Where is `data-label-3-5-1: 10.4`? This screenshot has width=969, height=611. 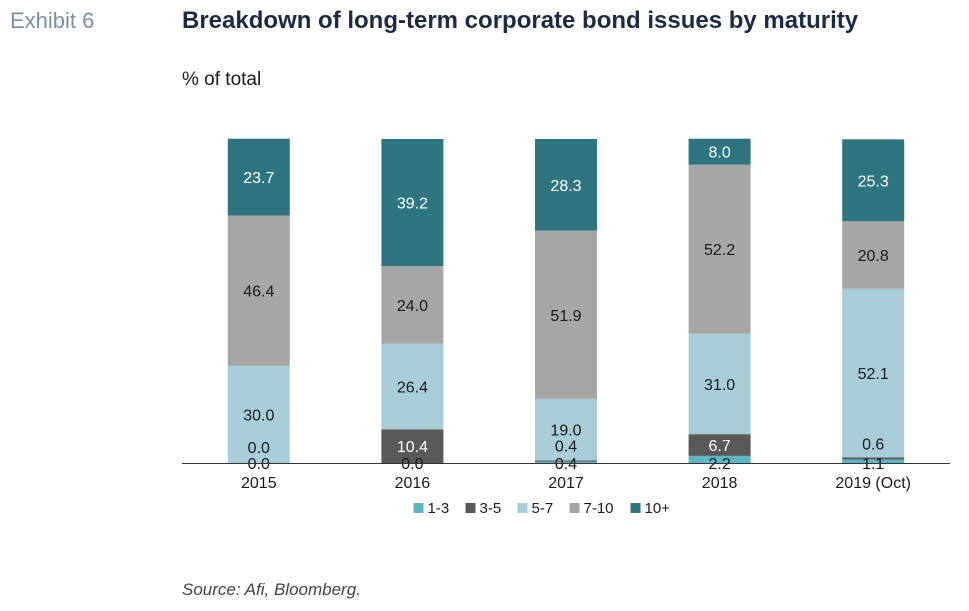 data-label-3-5-1: 10.4 is located at coordinates (412, 447).